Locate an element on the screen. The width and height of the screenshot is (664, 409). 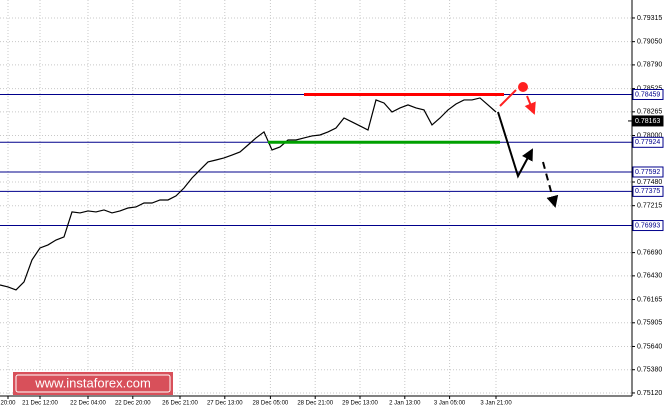
y-tick-label: 0.78265 is located at coordinates (649, 112).